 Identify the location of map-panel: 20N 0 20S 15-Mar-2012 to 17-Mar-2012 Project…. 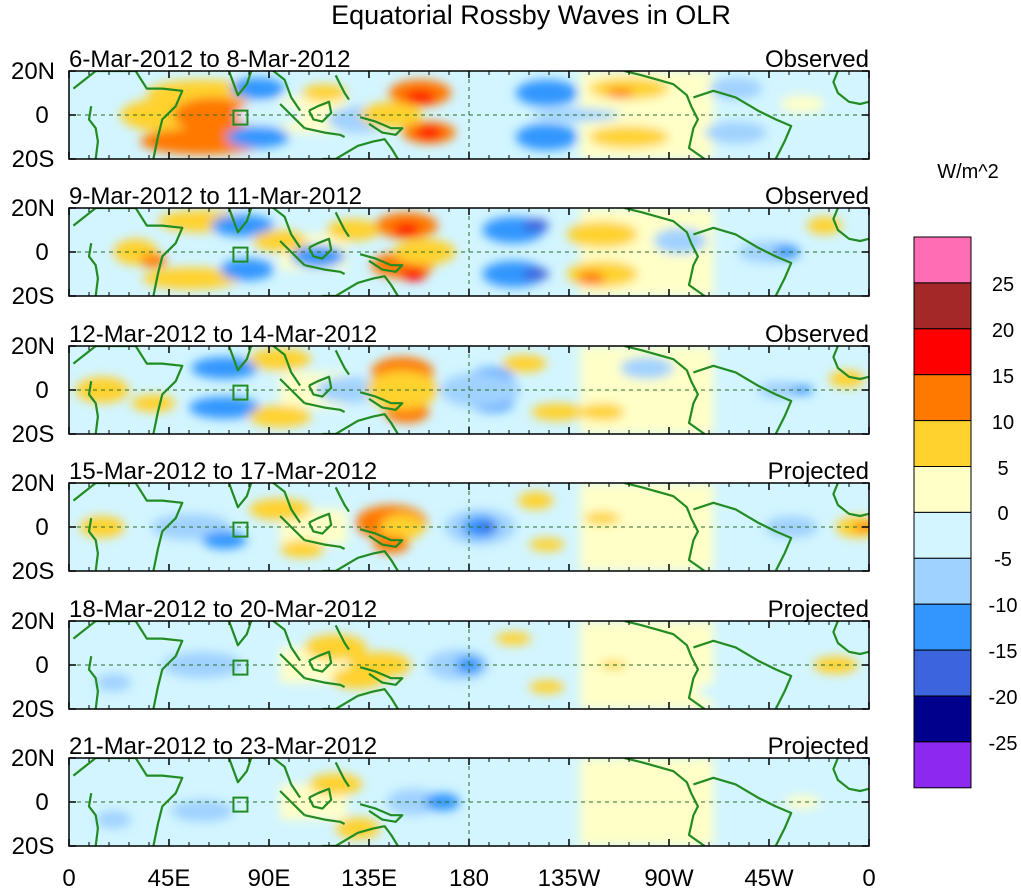
(440, 521).